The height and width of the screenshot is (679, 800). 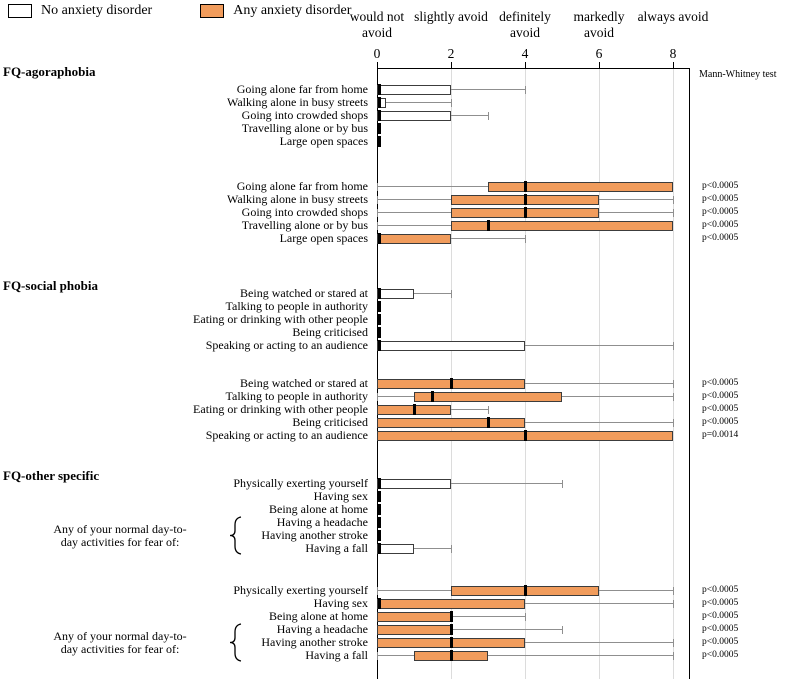 What do you see at coordinates (322, 629) in the screenshot?
I see `row-label: Having a headache` at bounding box center [322, 629].